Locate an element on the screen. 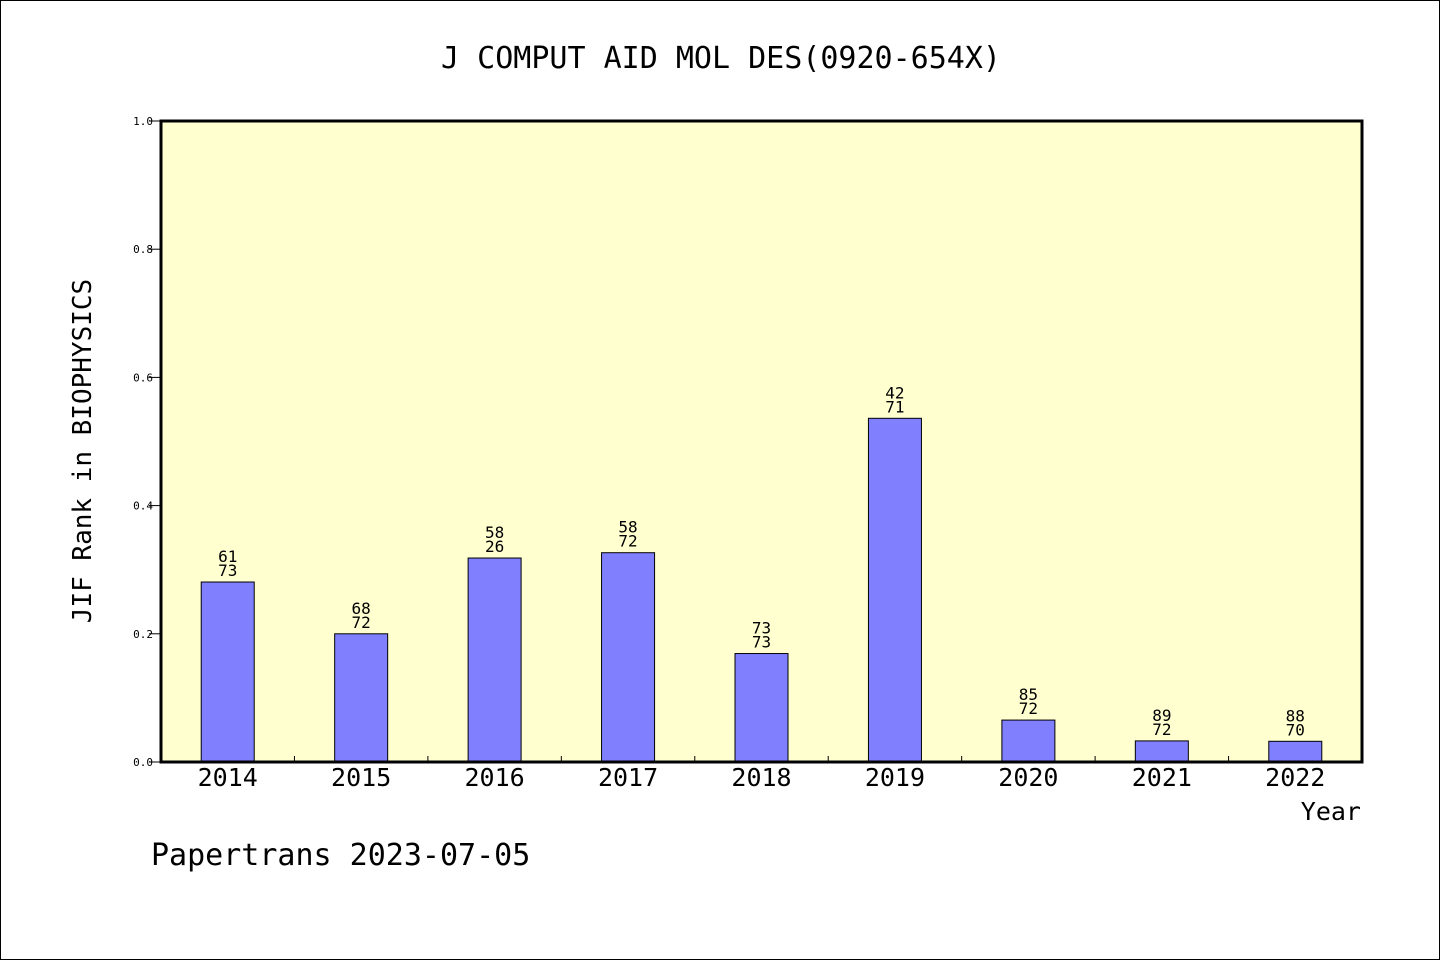 This screenshot has height=961, width=1440. bar-2016 is located at coordinates (494, 660).